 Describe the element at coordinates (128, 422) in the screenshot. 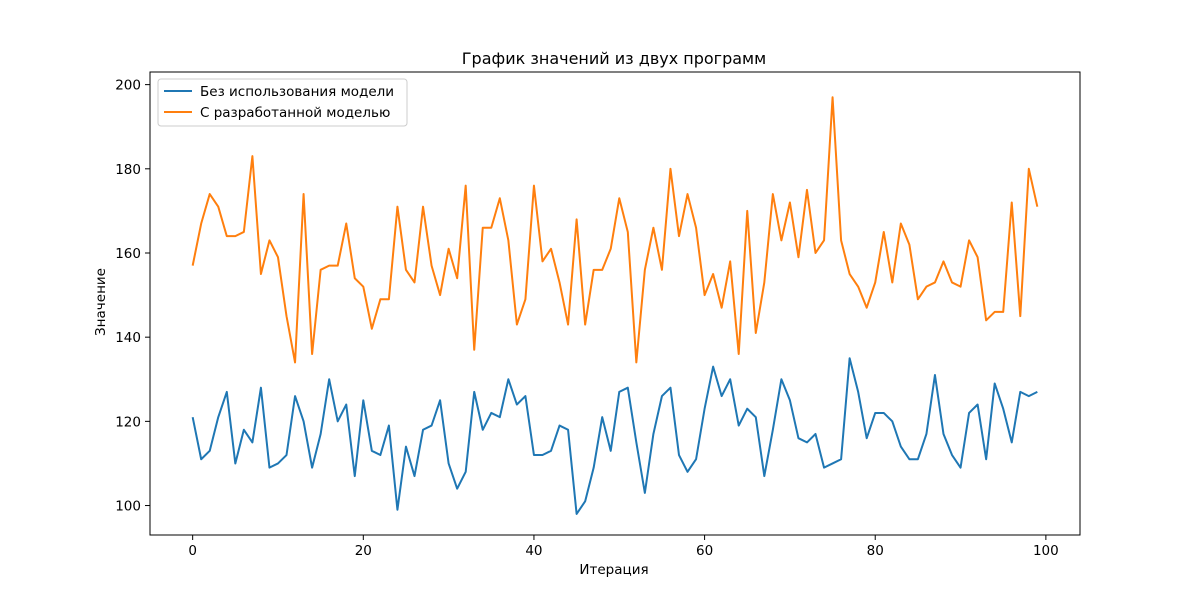

I see `y-tick-label: 120` at that location.